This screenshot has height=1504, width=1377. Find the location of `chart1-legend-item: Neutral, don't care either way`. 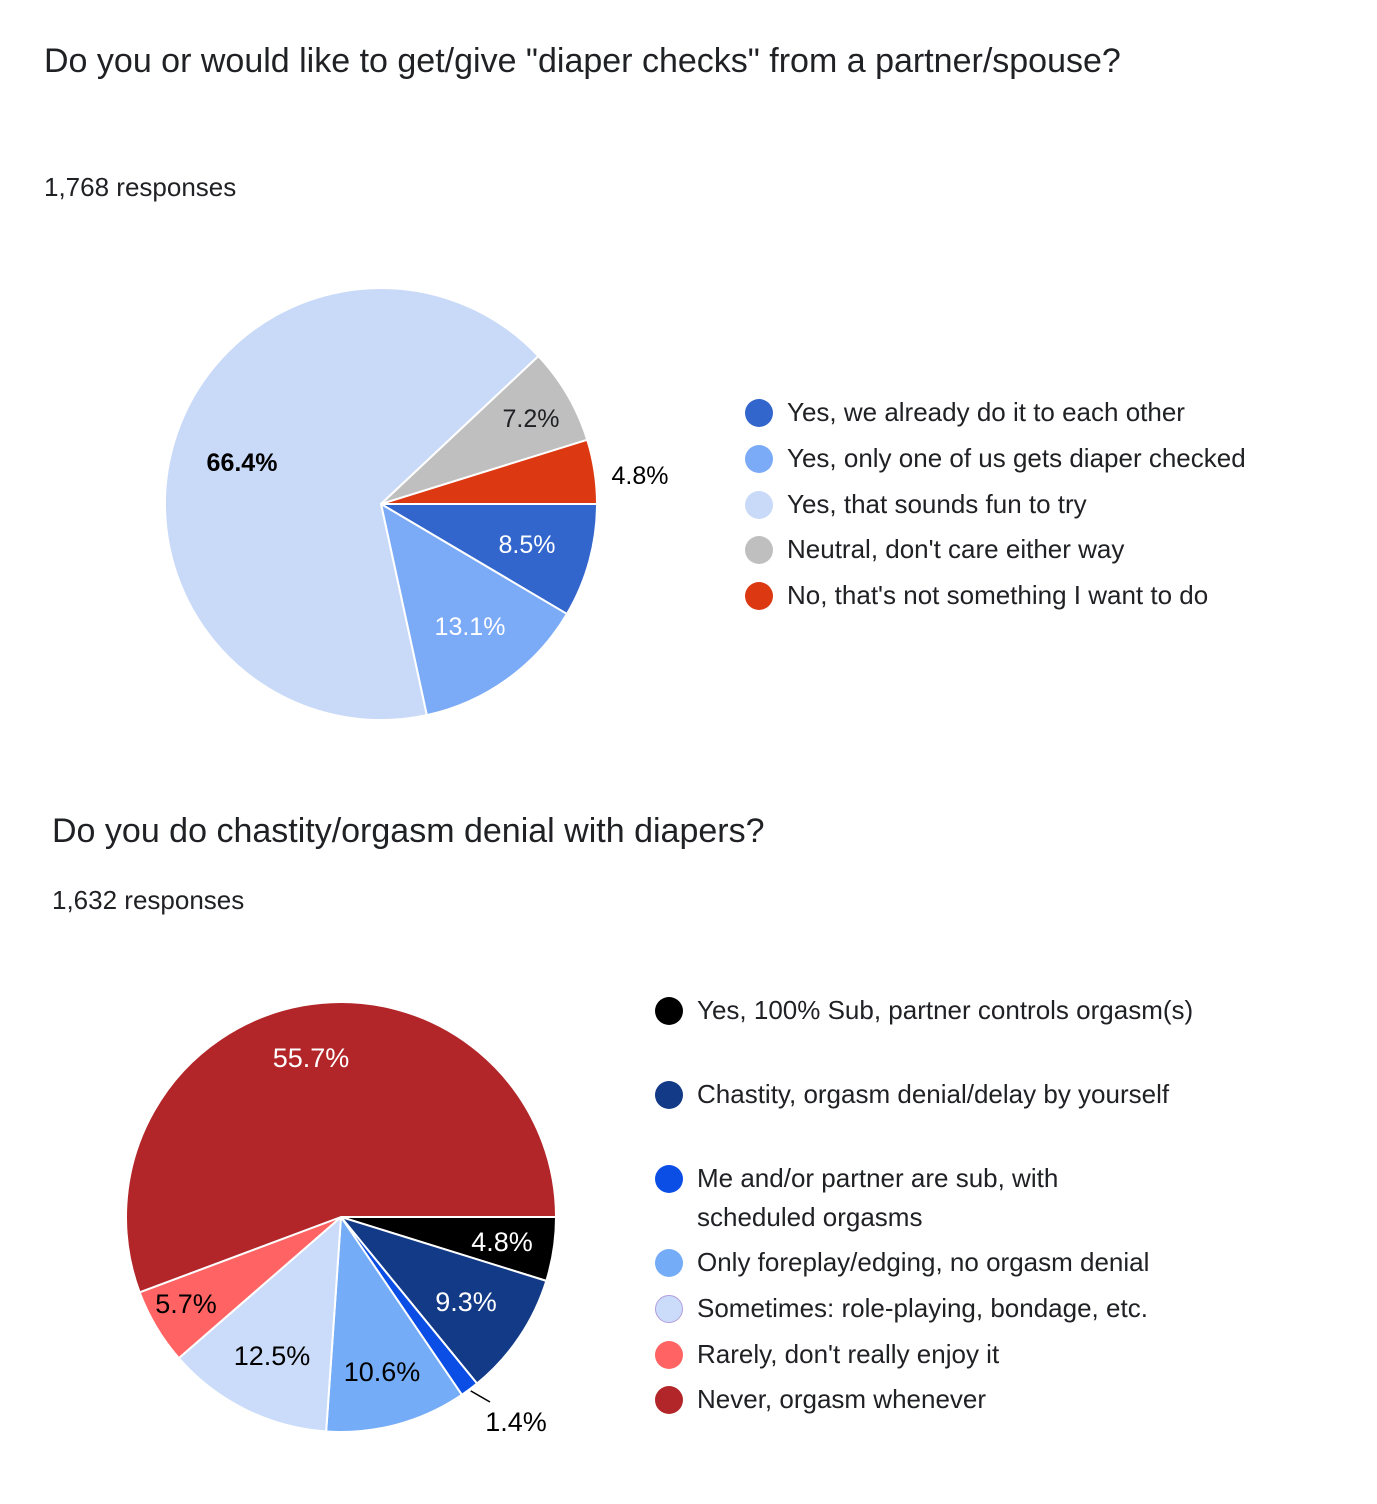

chart1-legend-item: Neutral, don't care either way is located at coordinates (934, 551).